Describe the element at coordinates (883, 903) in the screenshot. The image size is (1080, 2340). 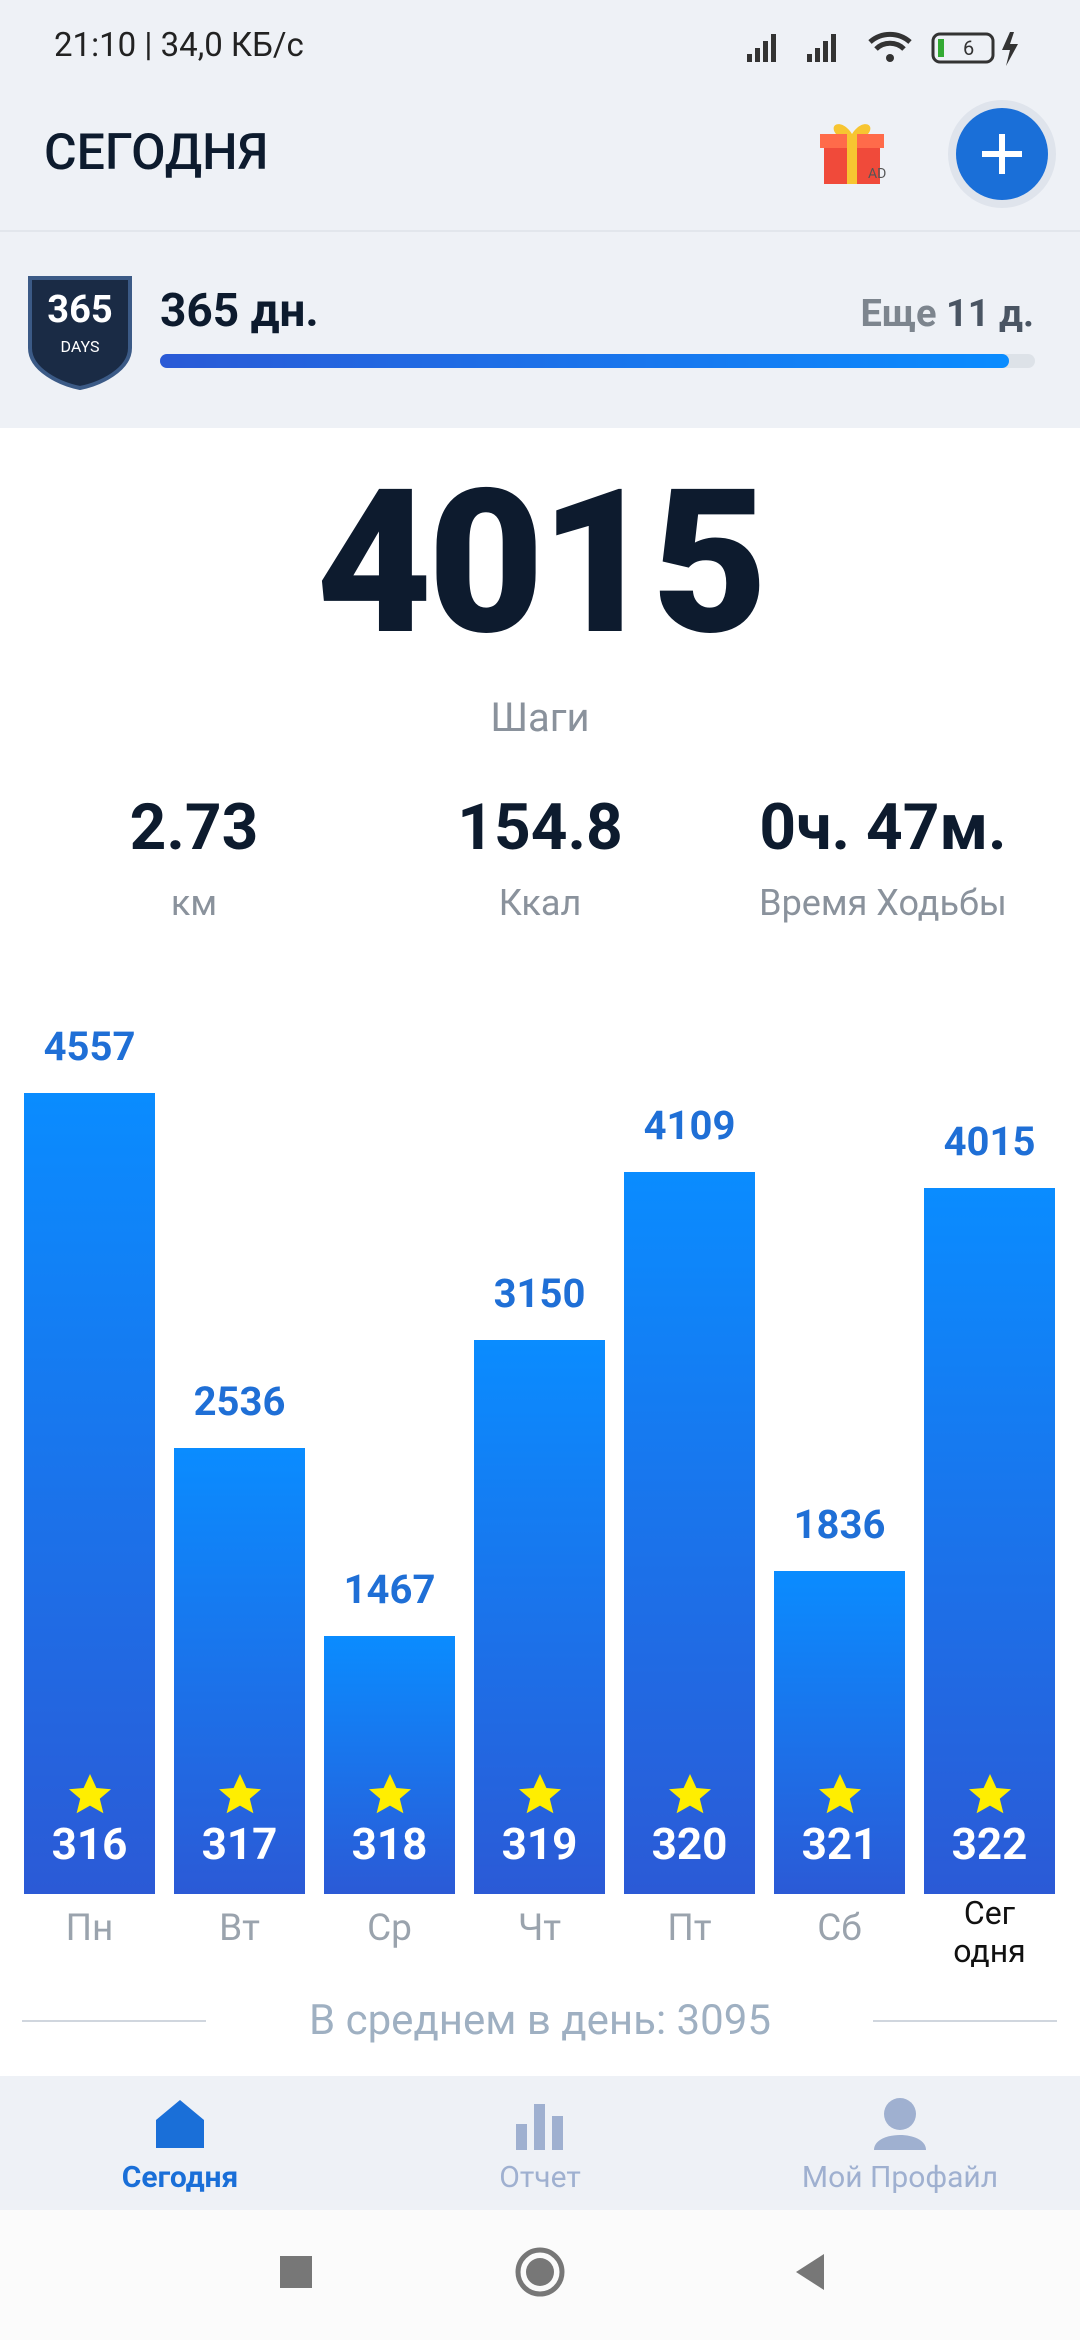
I see `stat-label: Время Ходьбы` at that location.